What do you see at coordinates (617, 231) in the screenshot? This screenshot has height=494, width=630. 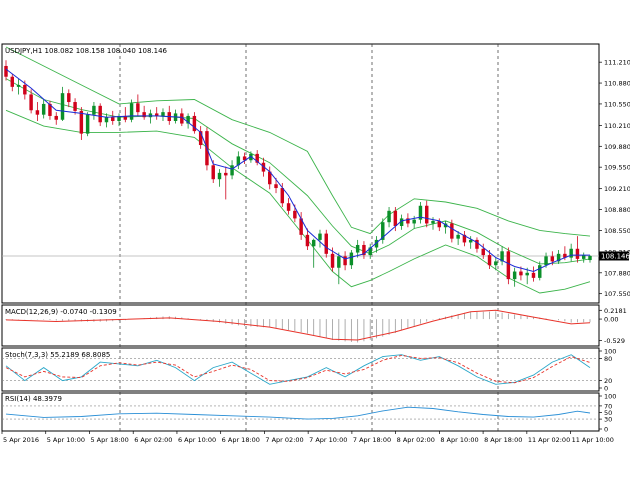 I see `price-axis-tick-label: 108.550` at bounding box center [617, 231].